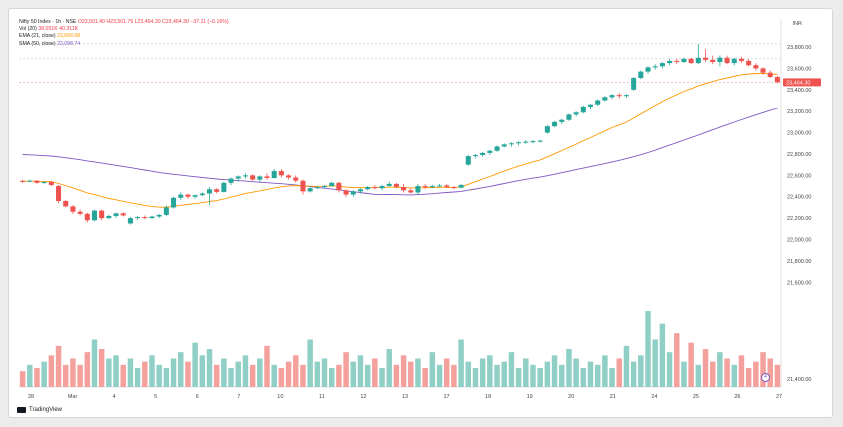  What do you see at coordinates (69, 36) in the screenshot?
I see `ema-value: 23,658.08` at bounding box center [69, 36].